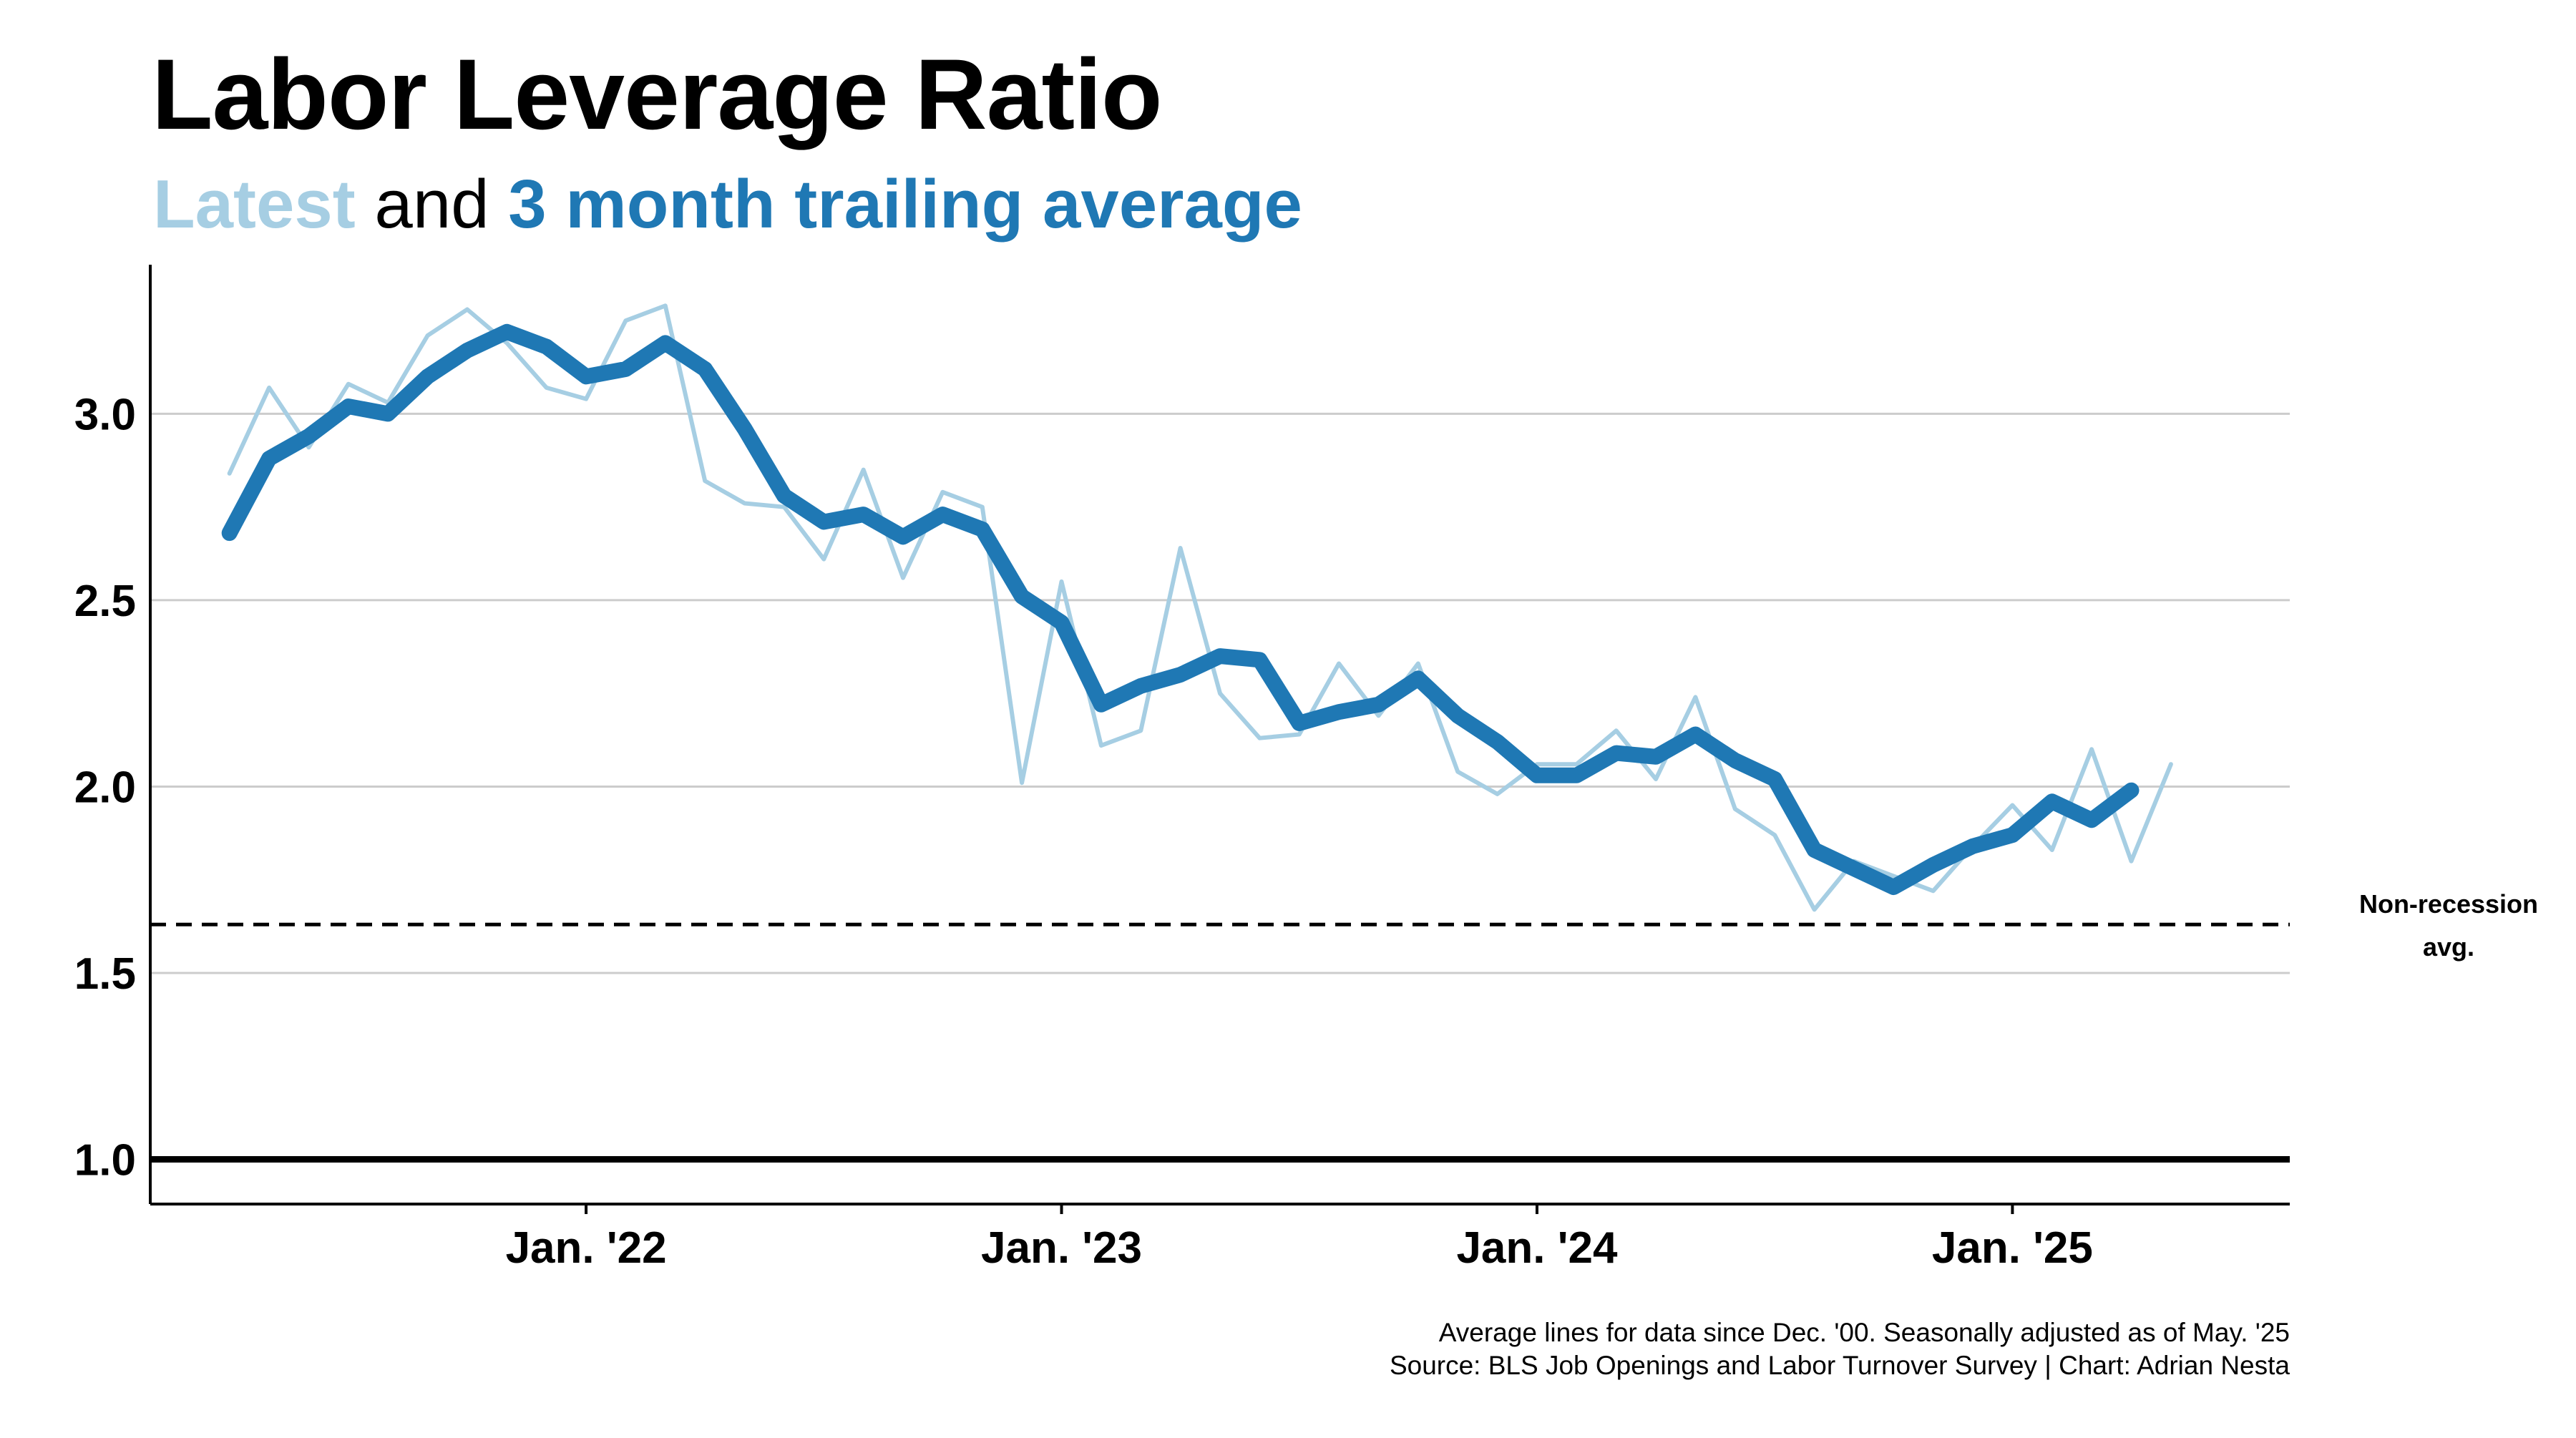 The width and height of the screenshot is (2576, 1438). Describe the element at coordinates (2448, 947) in the screenshot. I see `non-recession-avg-label-2: avg.` at that location.